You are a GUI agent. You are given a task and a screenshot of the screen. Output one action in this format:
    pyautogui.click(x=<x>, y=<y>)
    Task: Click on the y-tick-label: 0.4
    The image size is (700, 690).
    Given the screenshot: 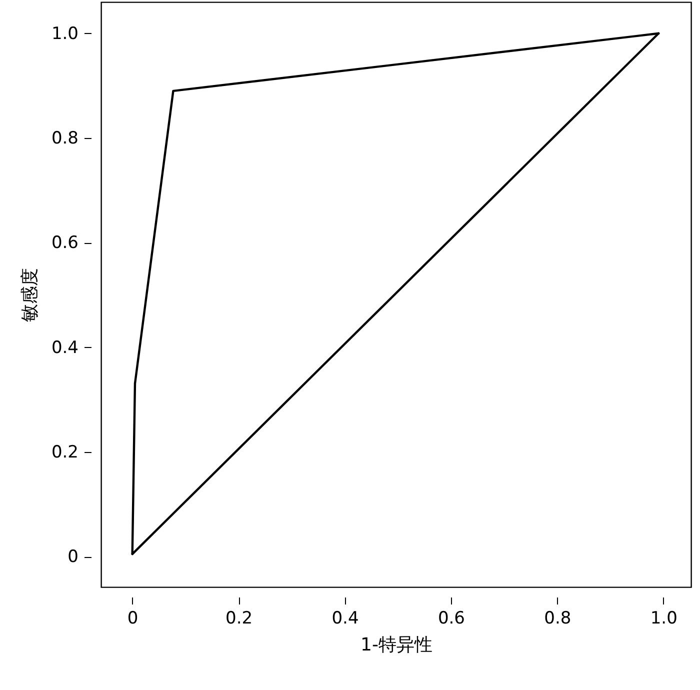 What is the action you would take?
    pyautogui.click(x=64, y=348)
    